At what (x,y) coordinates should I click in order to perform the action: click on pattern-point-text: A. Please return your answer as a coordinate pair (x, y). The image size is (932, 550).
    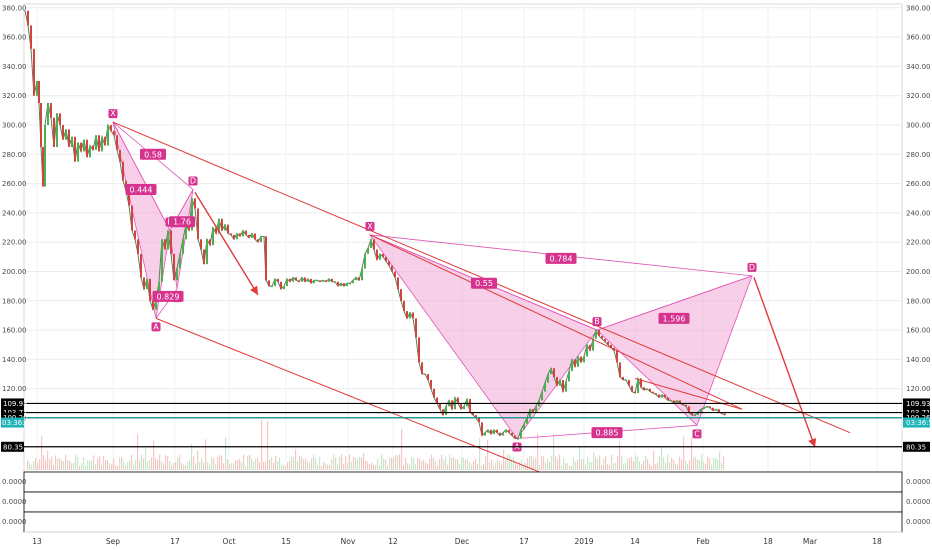
    Looking at the image, I should click on (156, 326).